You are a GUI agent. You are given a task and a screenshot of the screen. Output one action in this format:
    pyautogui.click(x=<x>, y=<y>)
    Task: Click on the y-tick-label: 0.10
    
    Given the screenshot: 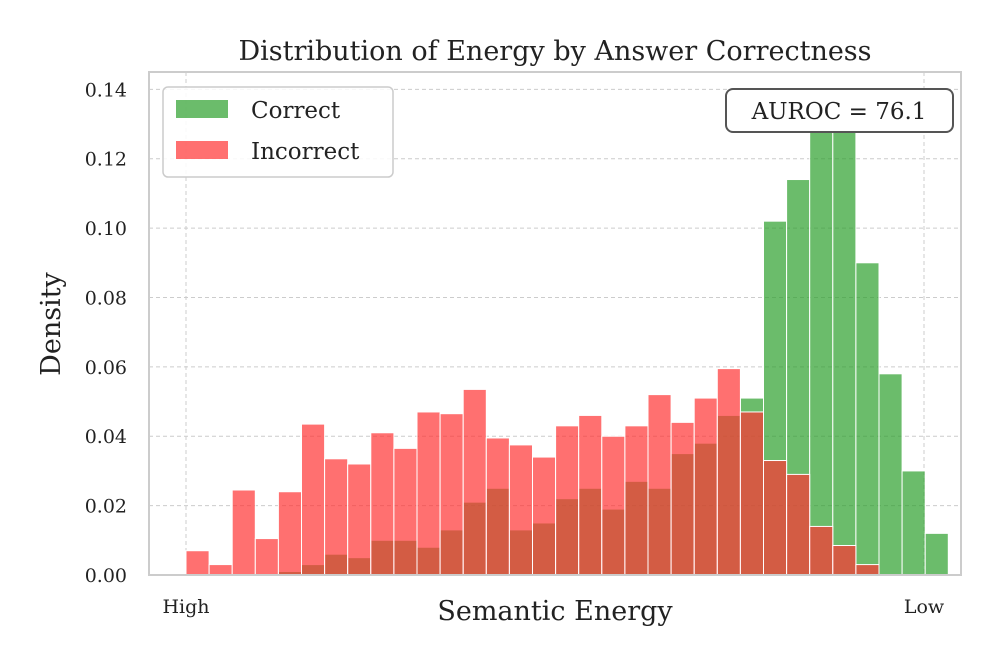 What is the action you would take?
    pyautogui.click(x=106, y=229)
    